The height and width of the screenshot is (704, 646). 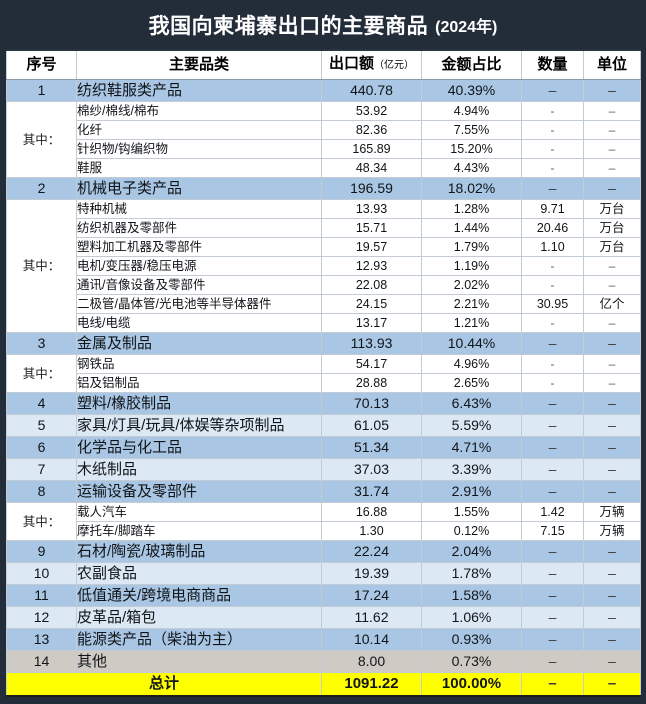 What do you see at coordinates (199, 304) in the screenshot?
I see `cell-subcategory: 二极管/晶体管/光电池等半导体器件` at bounding box center [199, 304].